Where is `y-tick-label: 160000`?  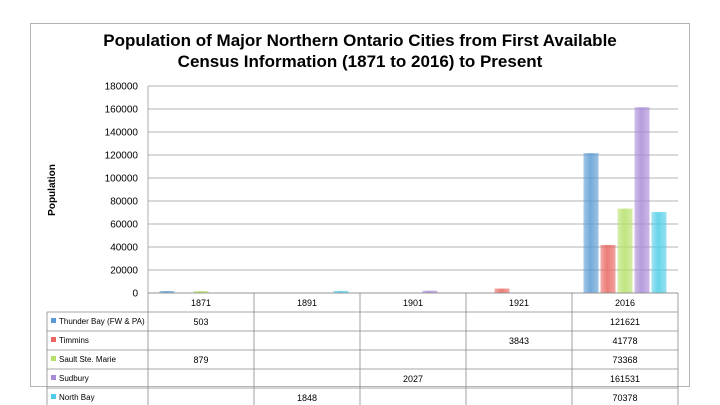 y-tick-label: 160000 is located at coordinates (122, 110).